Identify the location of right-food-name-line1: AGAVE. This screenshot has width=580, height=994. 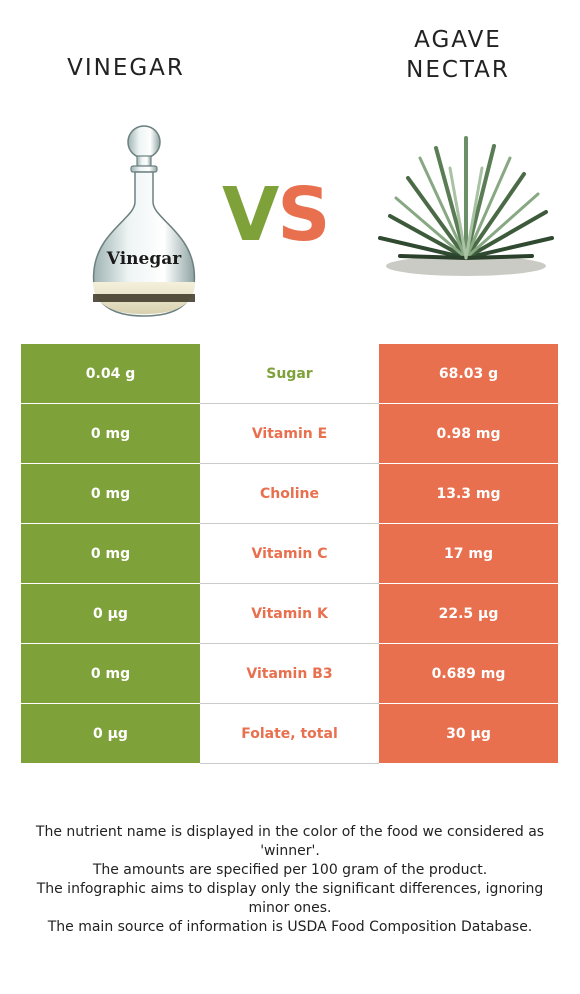
(458, 40).